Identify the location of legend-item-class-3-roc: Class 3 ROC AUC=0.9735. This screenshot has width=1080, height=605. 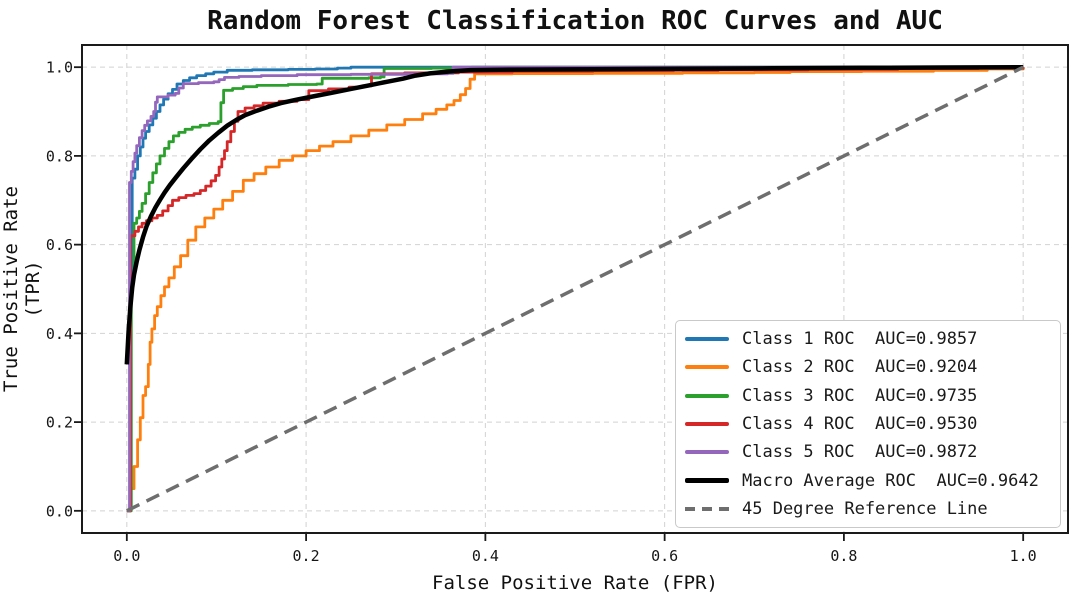
(872, 396).